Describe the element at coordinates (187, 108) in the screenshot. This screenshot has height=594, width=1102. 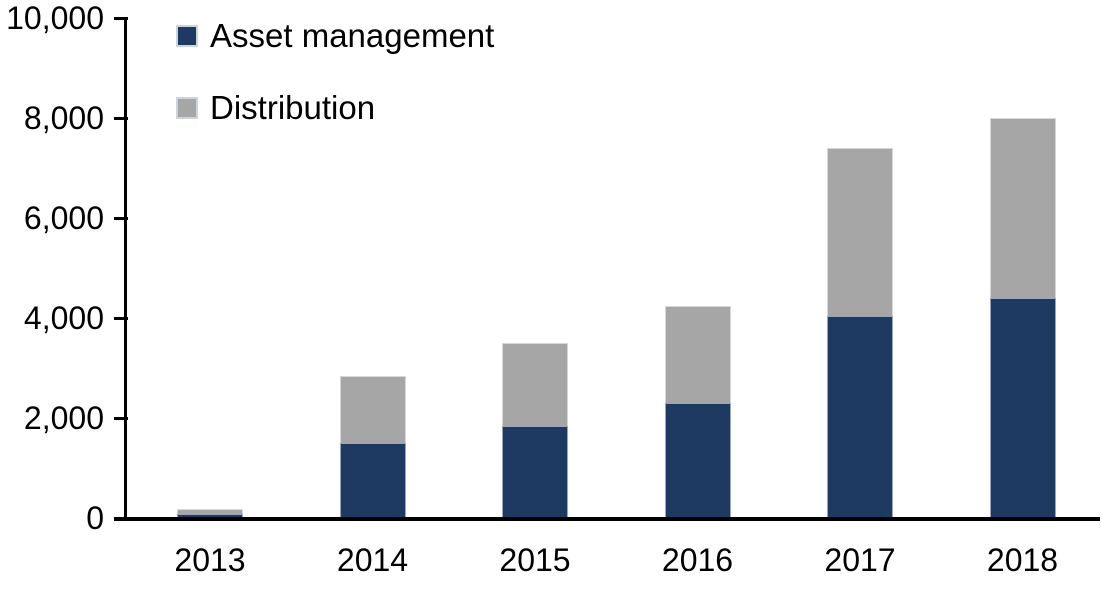
I see `legend-swatch-distribution` at that location.